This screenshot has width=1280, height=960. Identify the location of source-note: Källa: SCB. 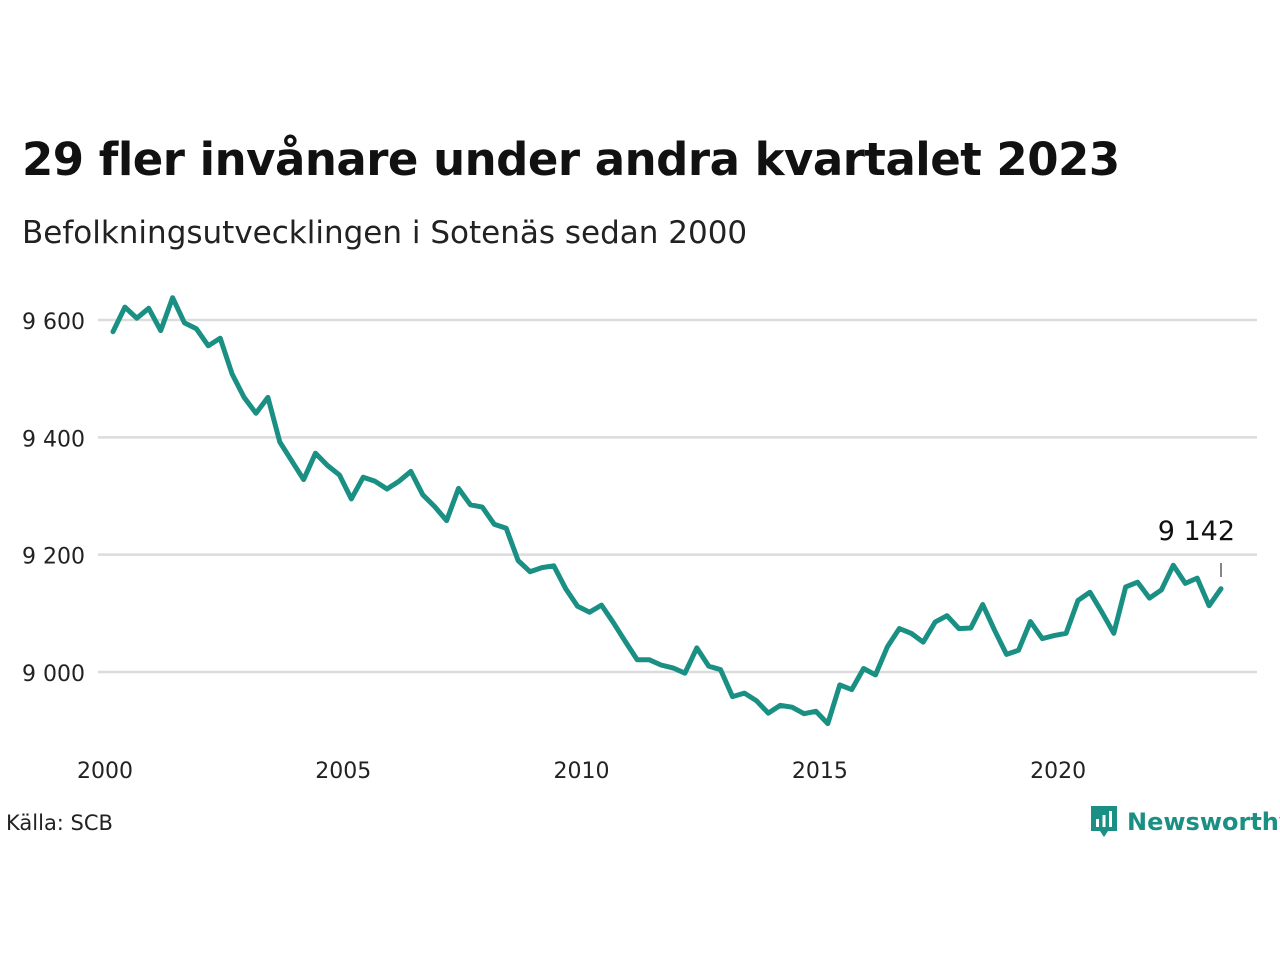
(59, 823).